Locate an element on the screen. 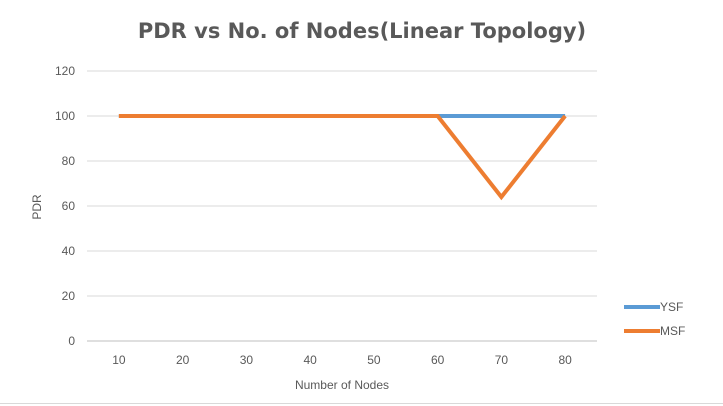 The image size is (723, 406). legend-label-ysf: YSF is located at coordinates (671, 307).